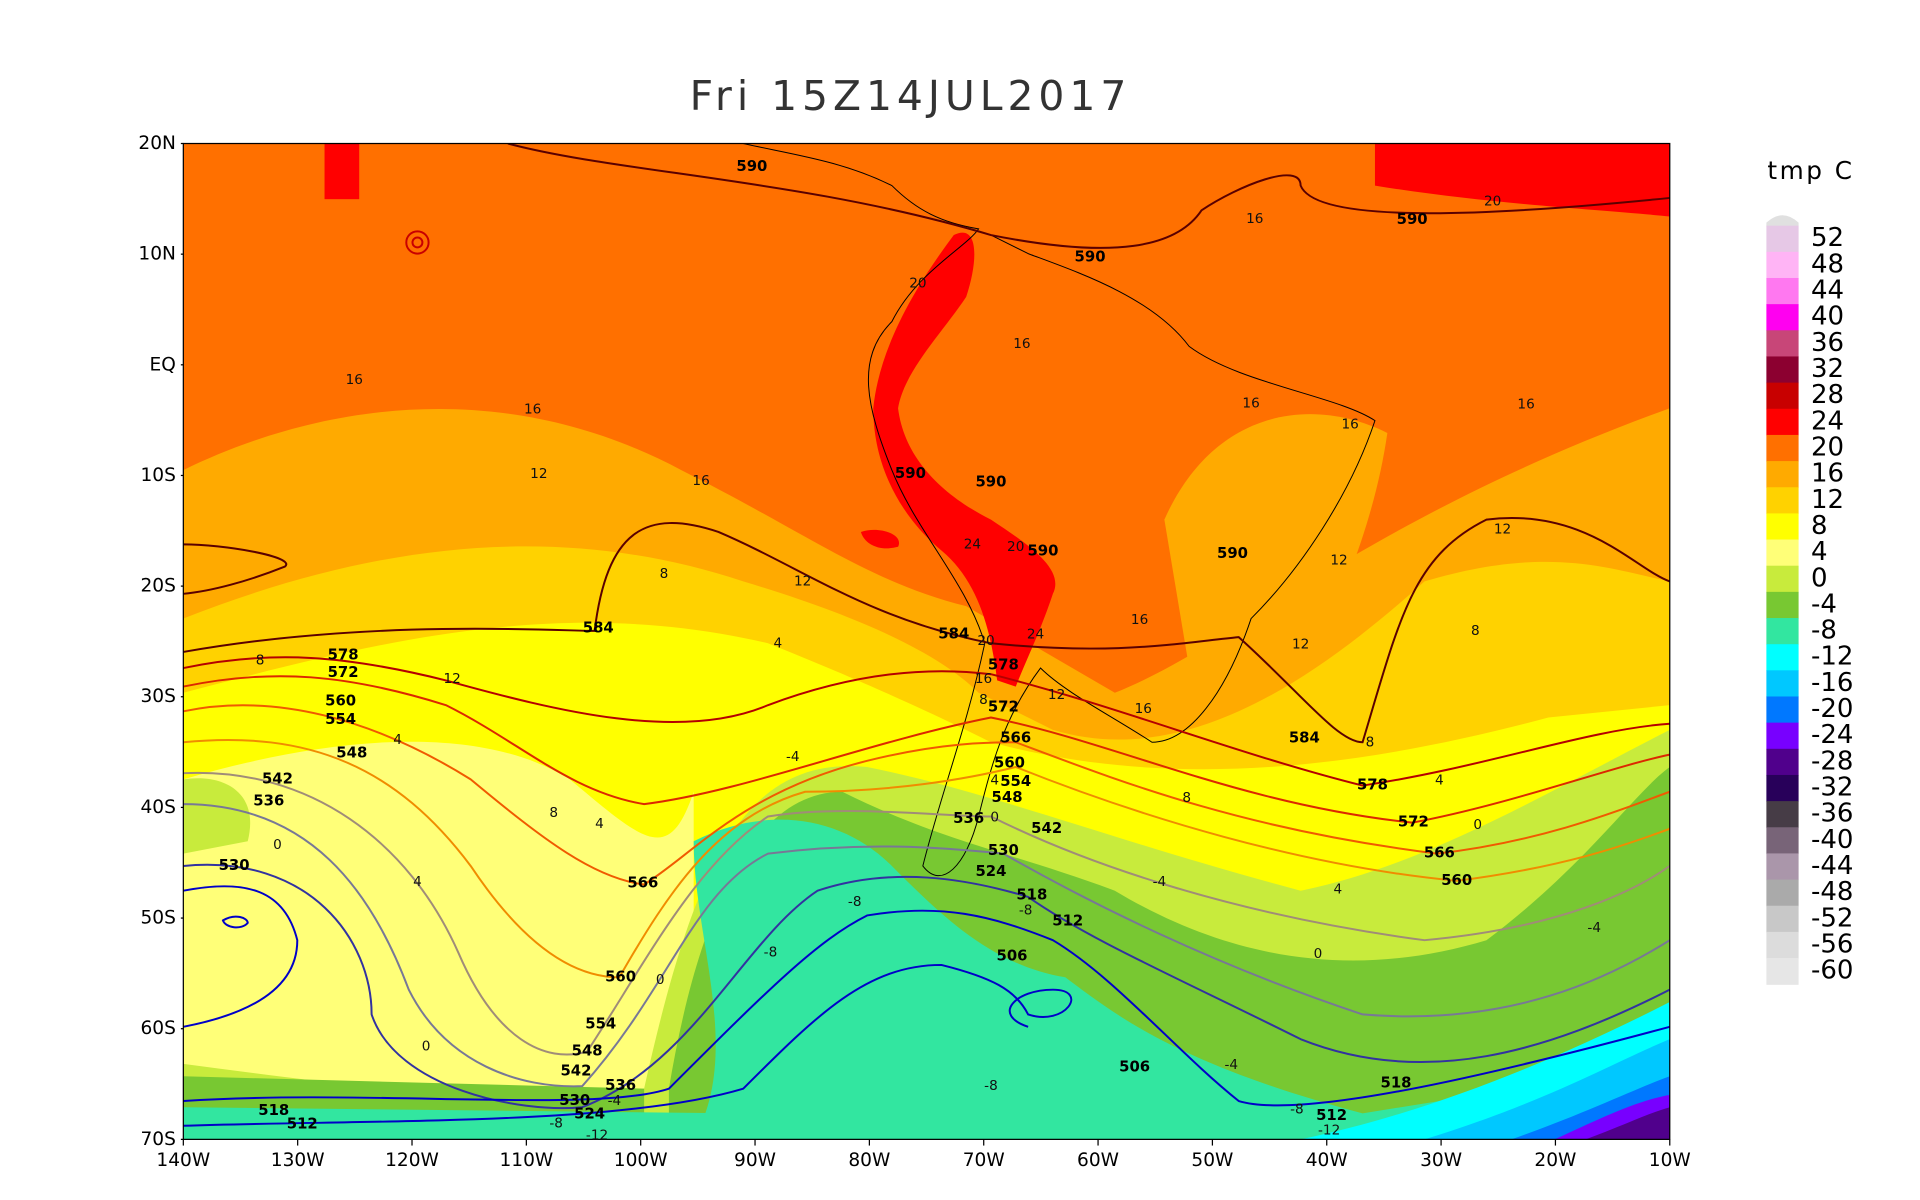 The width and height of the screenshot is (1920, 1200). I want to click on colorbar-label: -28, so click(1832, 761).